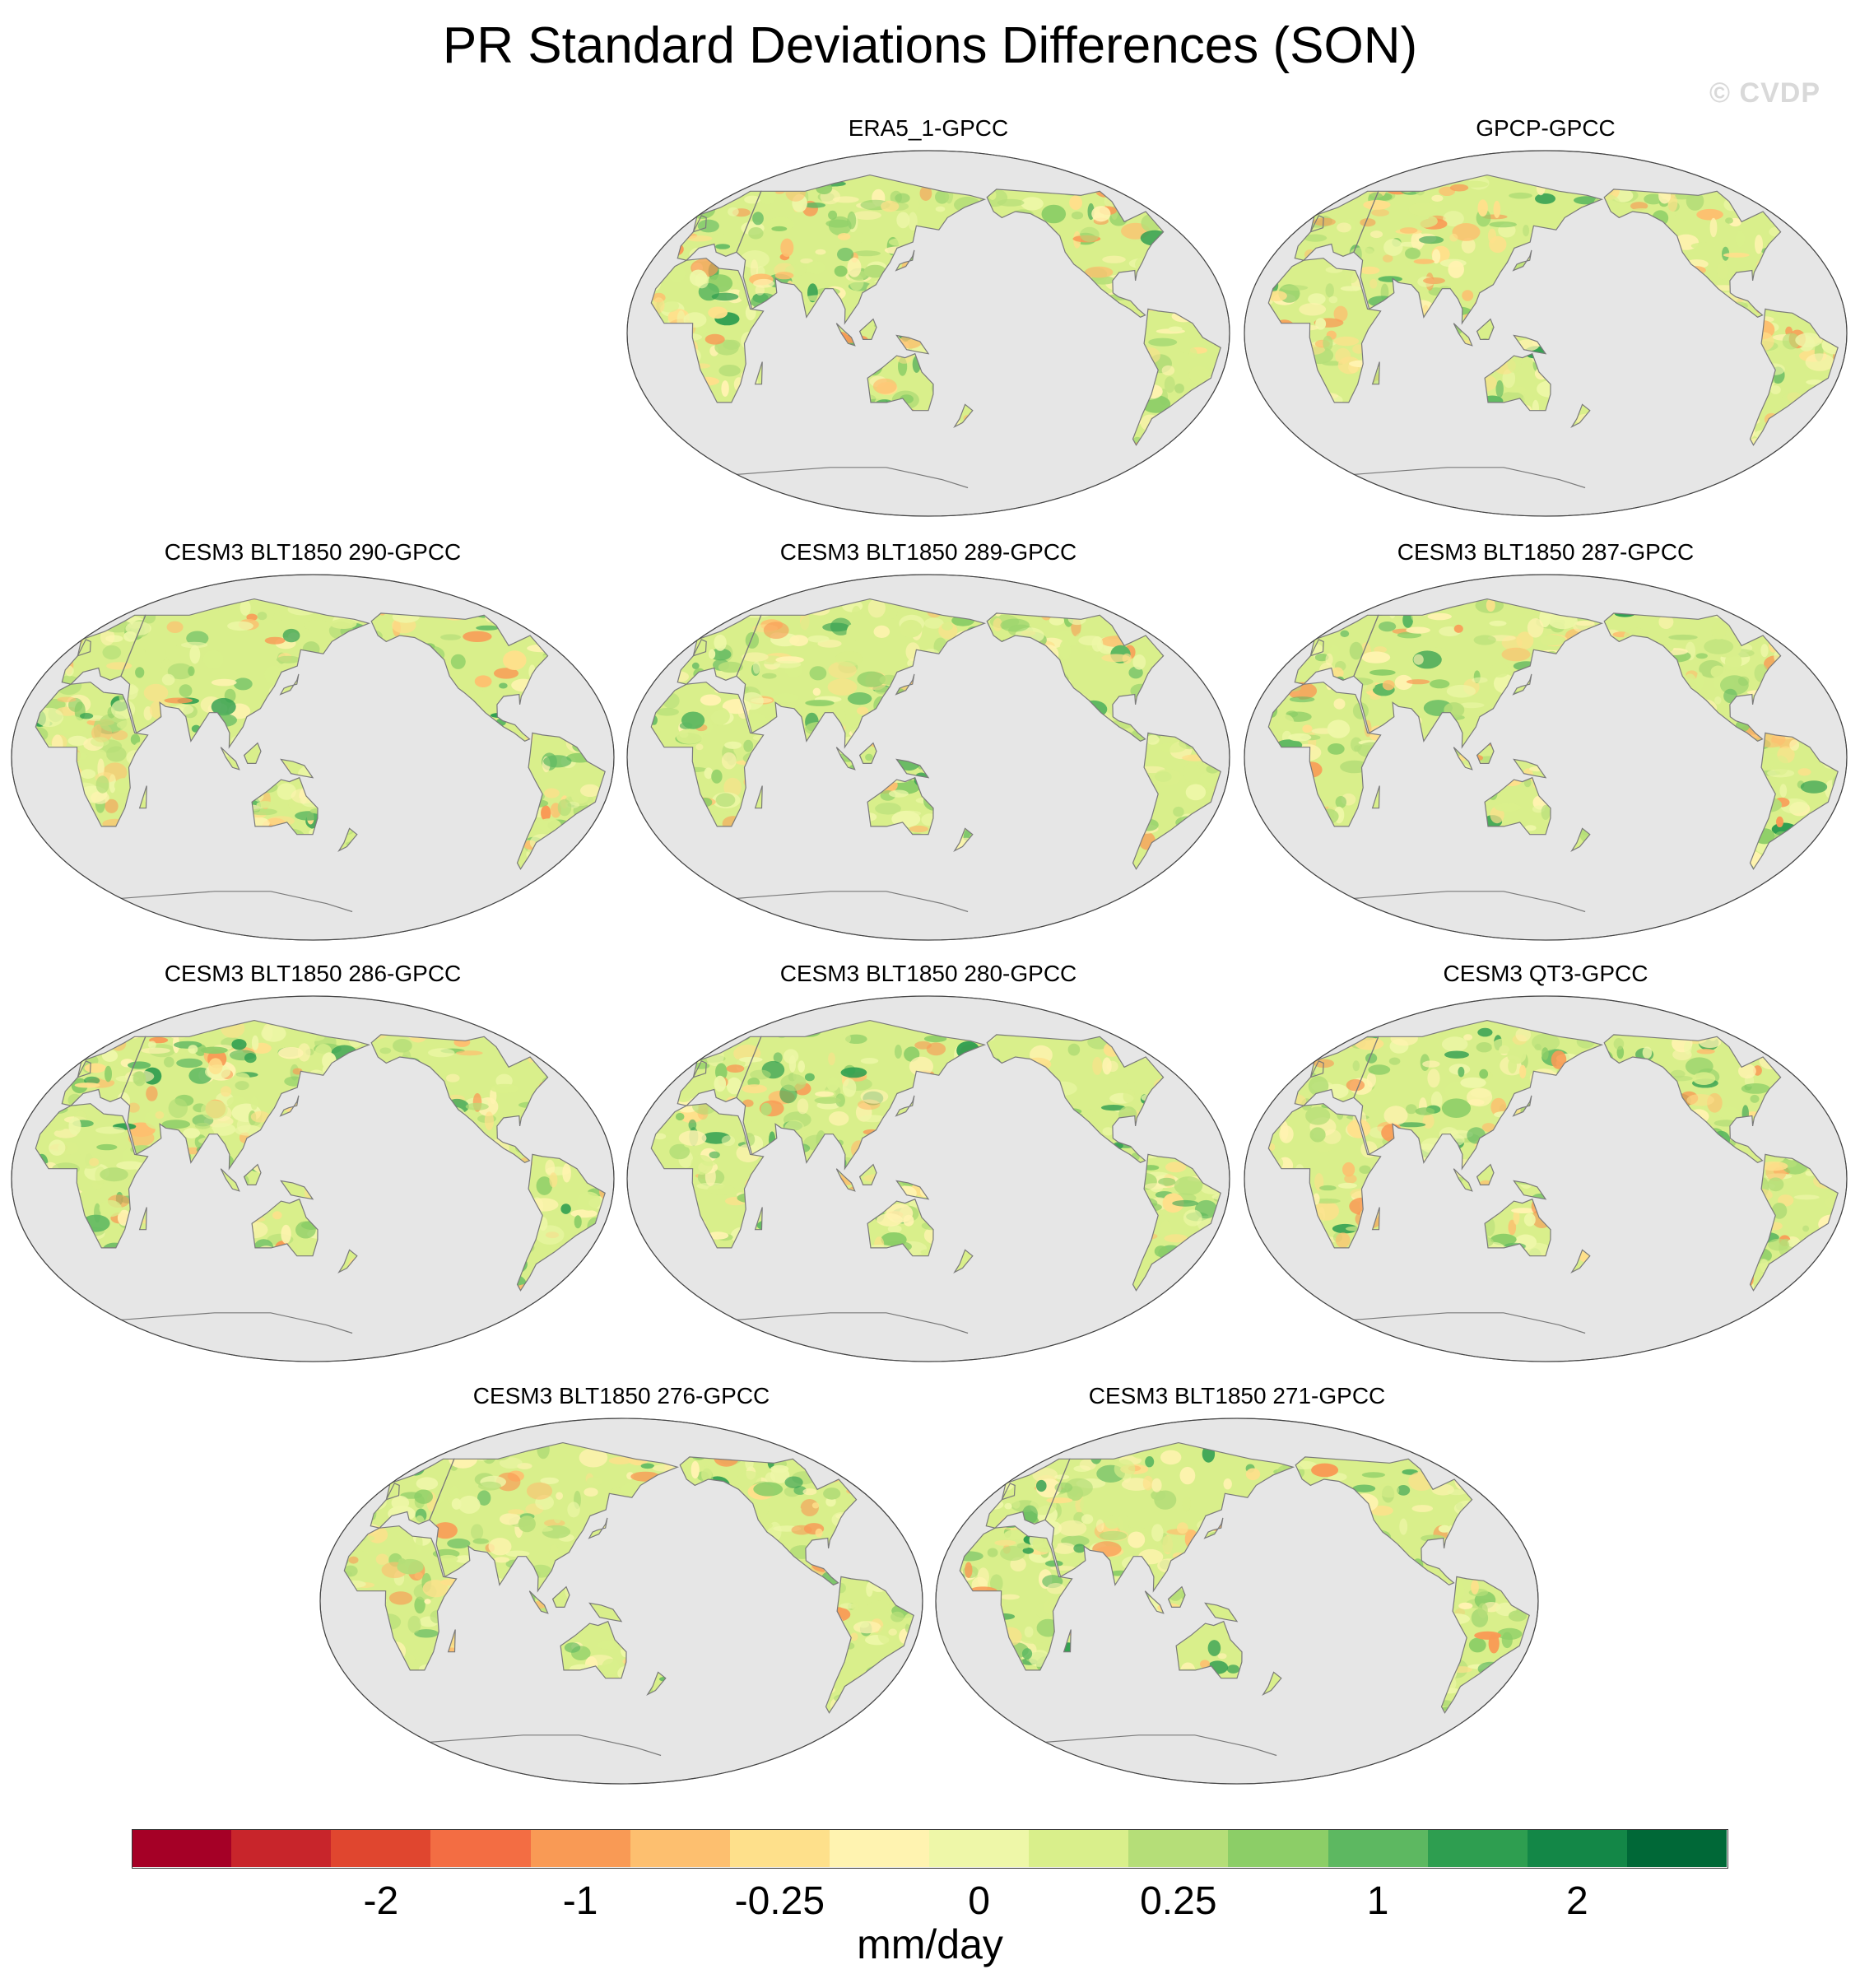 The image size is (1860, 1988). Describe the element at coordinates (779, 1901) in the screenshot. I see `colorbar-tick-label: -0.25` at that location.